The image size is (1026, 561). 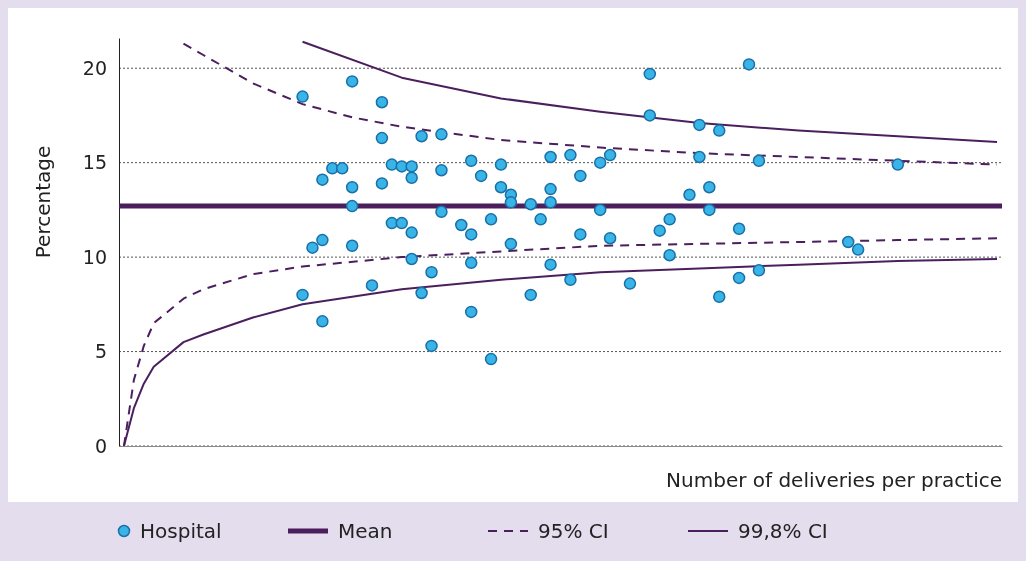 I want to click on legend-label: Mean, so click(x=365, y=531).